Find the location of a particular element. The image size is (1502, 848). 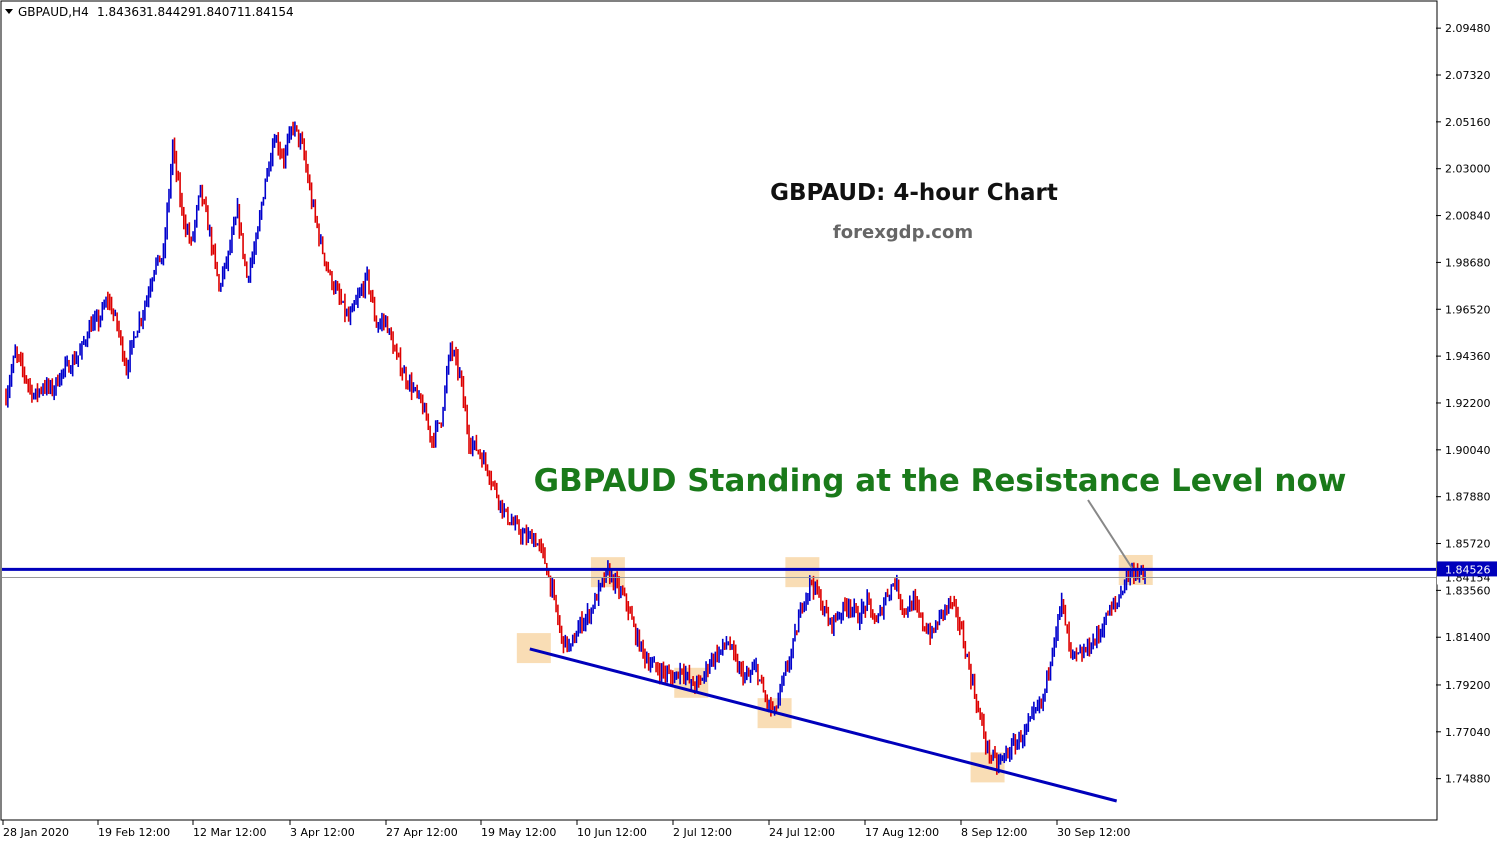

x-tick-label: 27 Apr 12:00 is located at coordinates (422, 832).